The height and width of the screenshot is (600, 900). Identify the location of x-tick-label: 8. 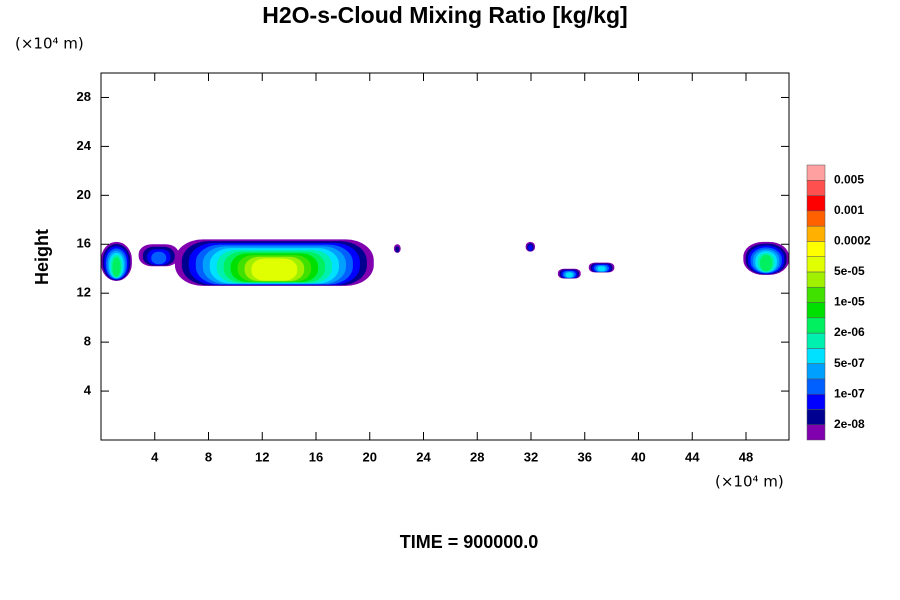
(208, 456).